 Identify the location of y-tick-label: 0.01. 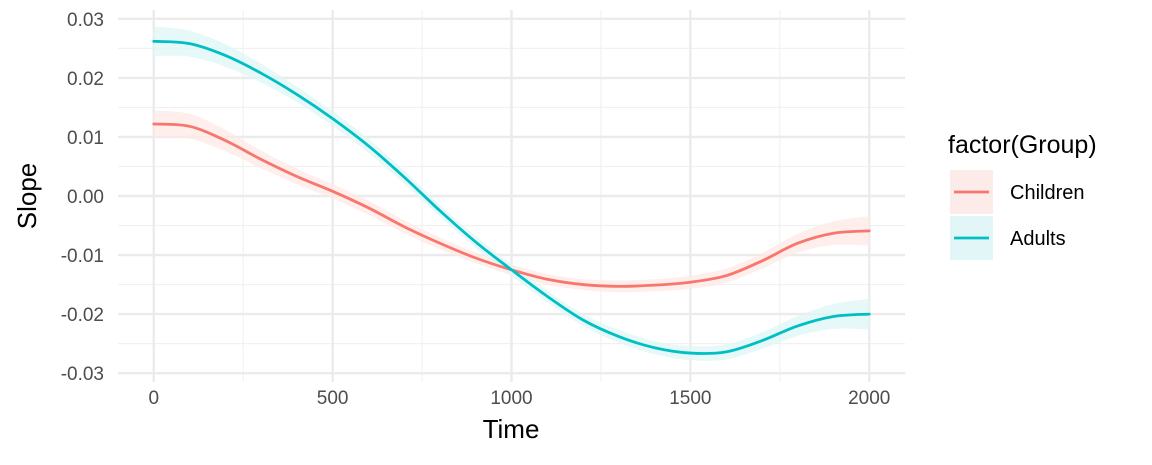
(85, 138).